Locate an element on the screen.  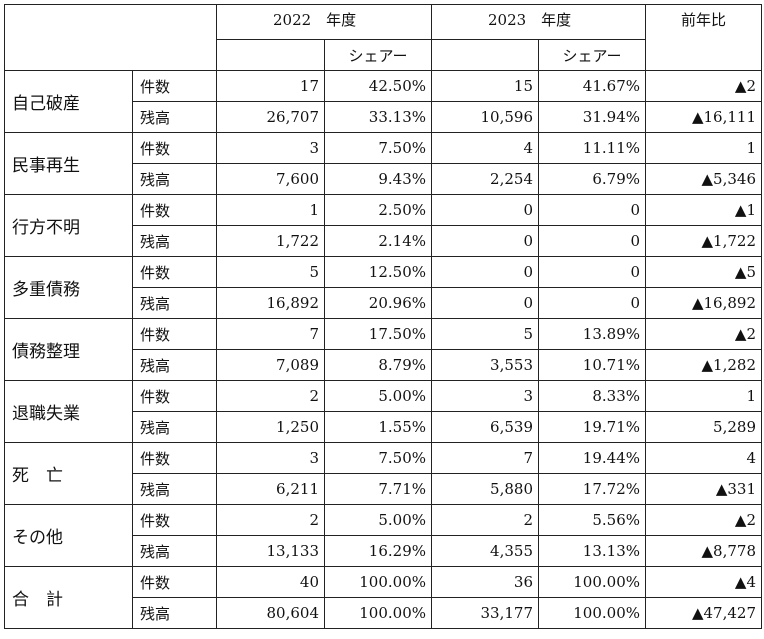
cell-count-2023: 10,596 is located at coordinates (485, 117).